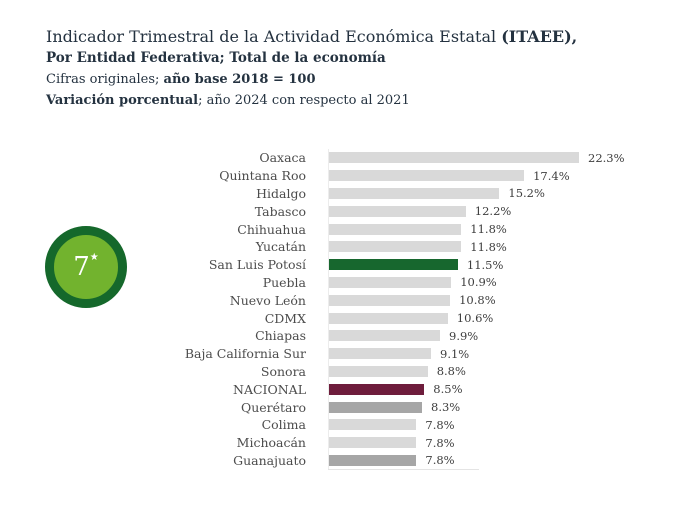 The width and height of the screenshot is (696, 519). I want to click on chart-row: Yucatán 11.8%, so click(367, 246).